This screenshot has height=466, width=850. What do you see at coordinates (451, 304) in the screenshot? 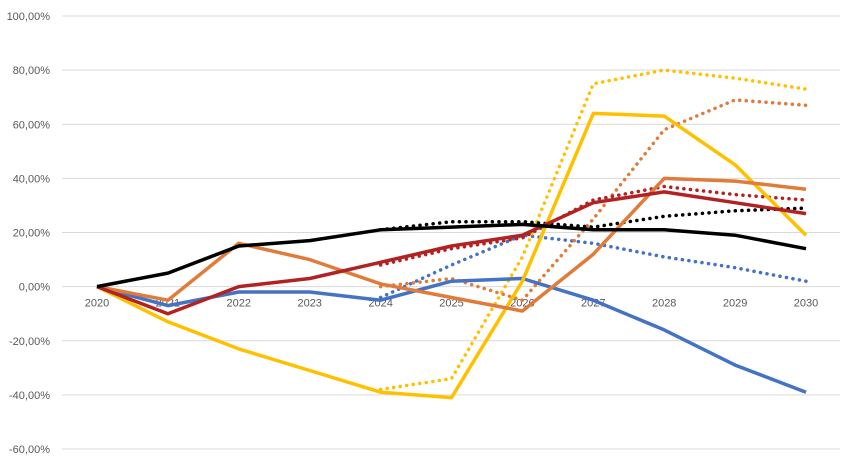
I see `x-tick-label: 2025` at bounding box center [451, 304].